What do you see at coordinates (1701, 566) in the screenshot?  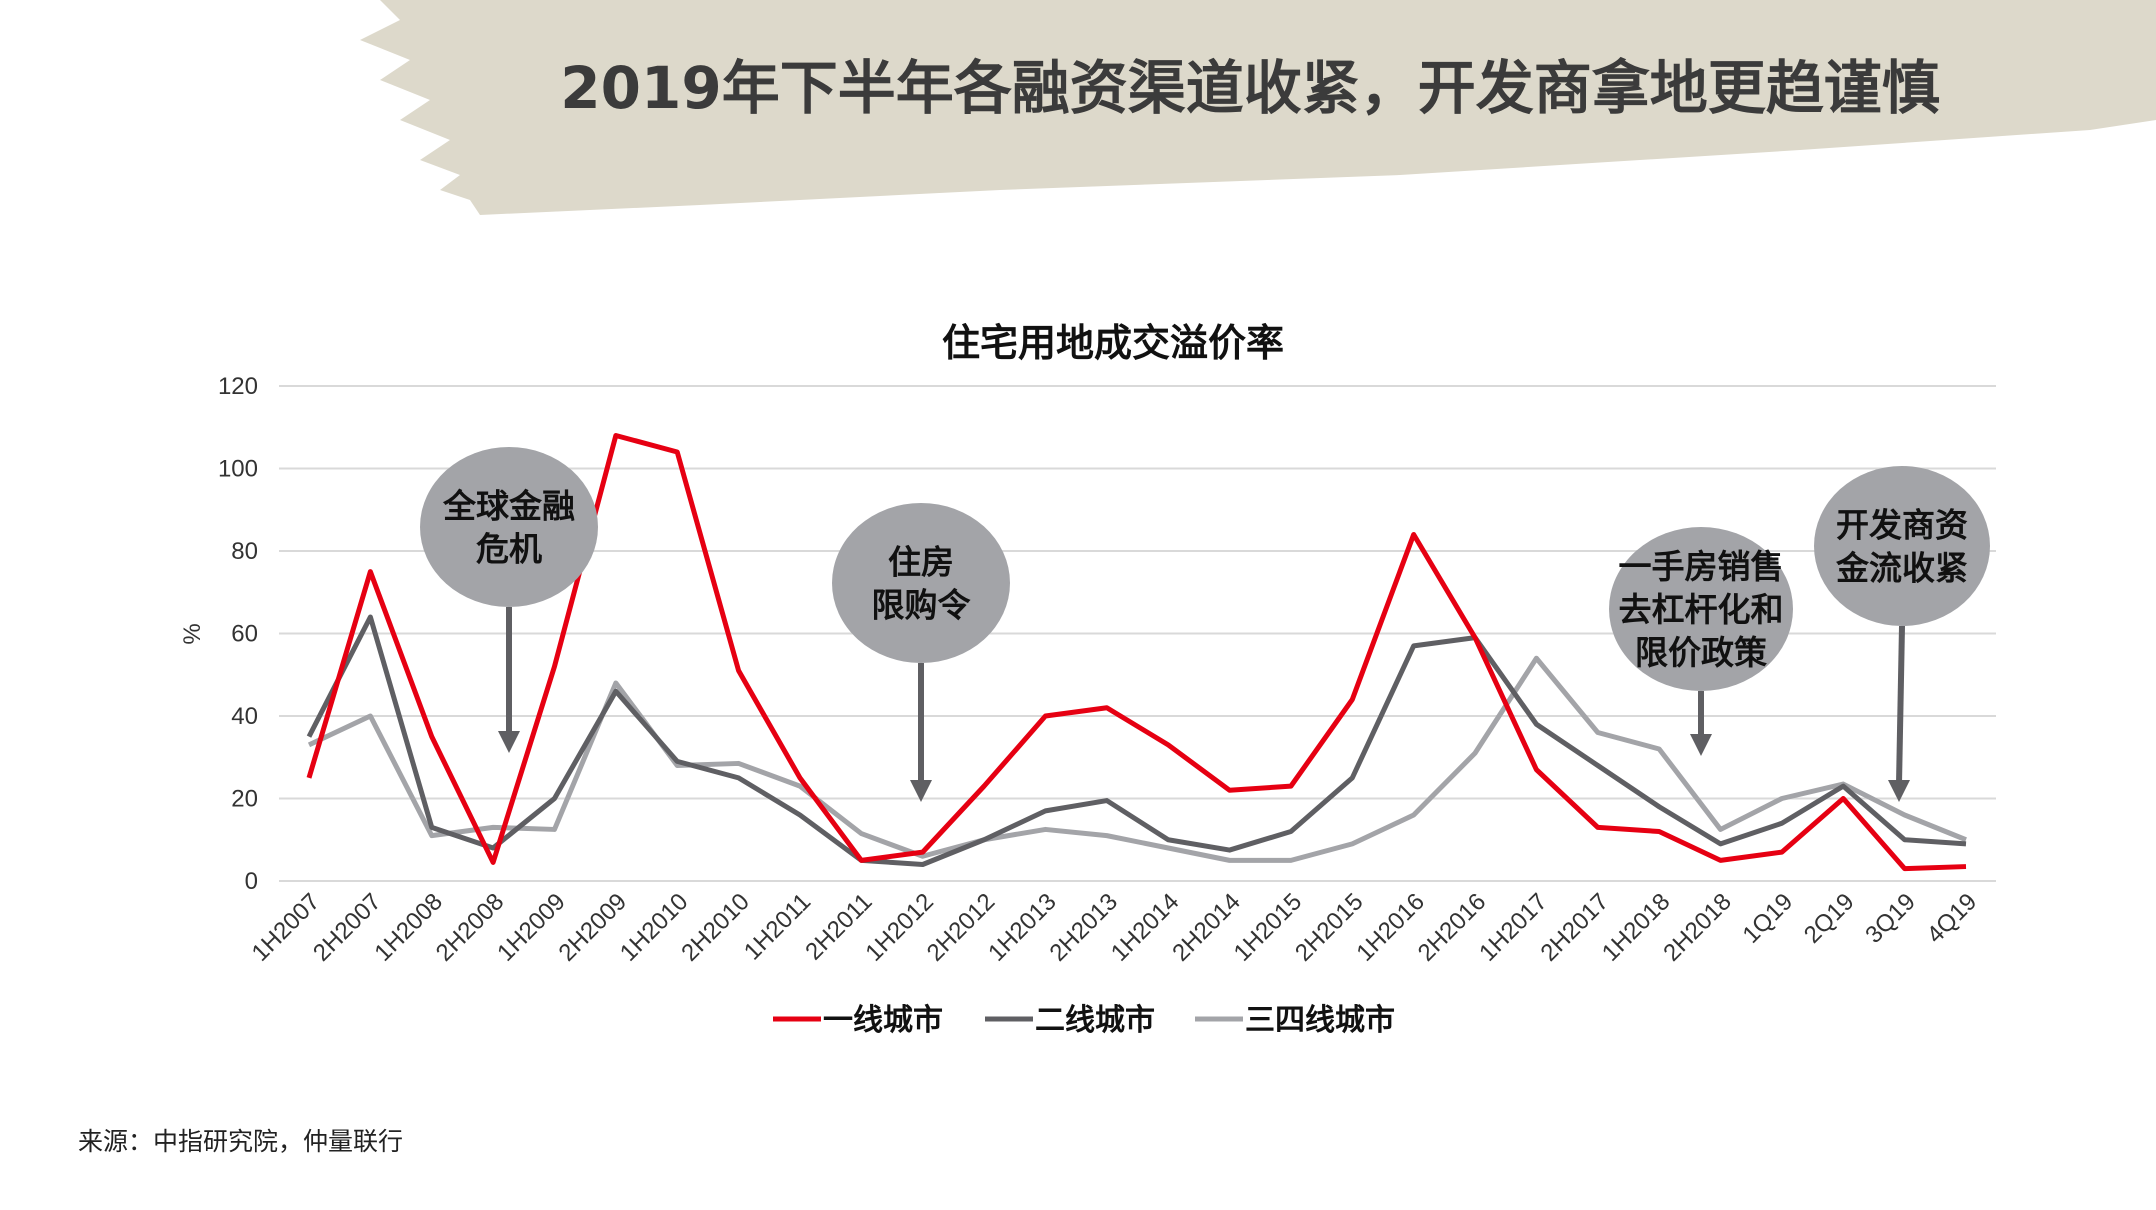 I see `annotation-text: 一手房销售` at bounding box center [1701, 566].